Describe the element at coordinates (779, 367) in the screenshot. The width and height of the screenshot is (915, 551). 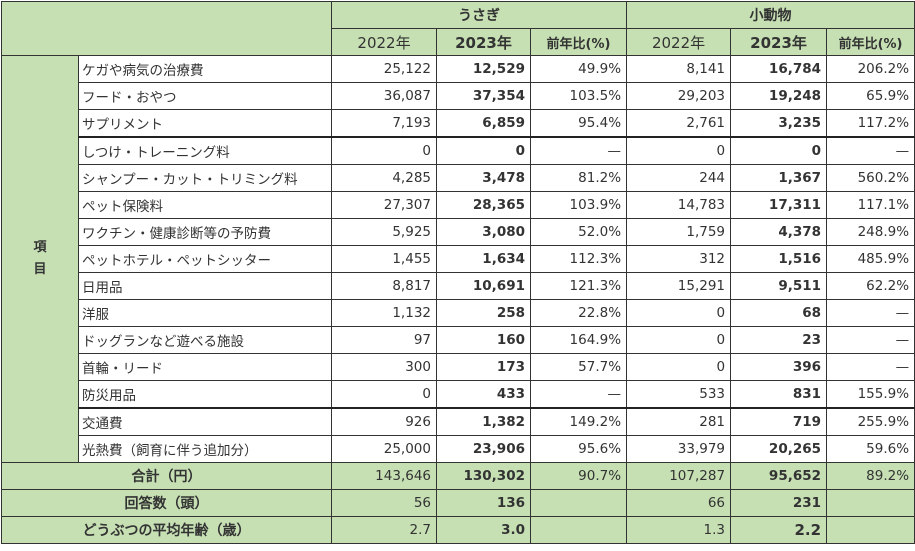
I see `cell-s23: 396` at that location.